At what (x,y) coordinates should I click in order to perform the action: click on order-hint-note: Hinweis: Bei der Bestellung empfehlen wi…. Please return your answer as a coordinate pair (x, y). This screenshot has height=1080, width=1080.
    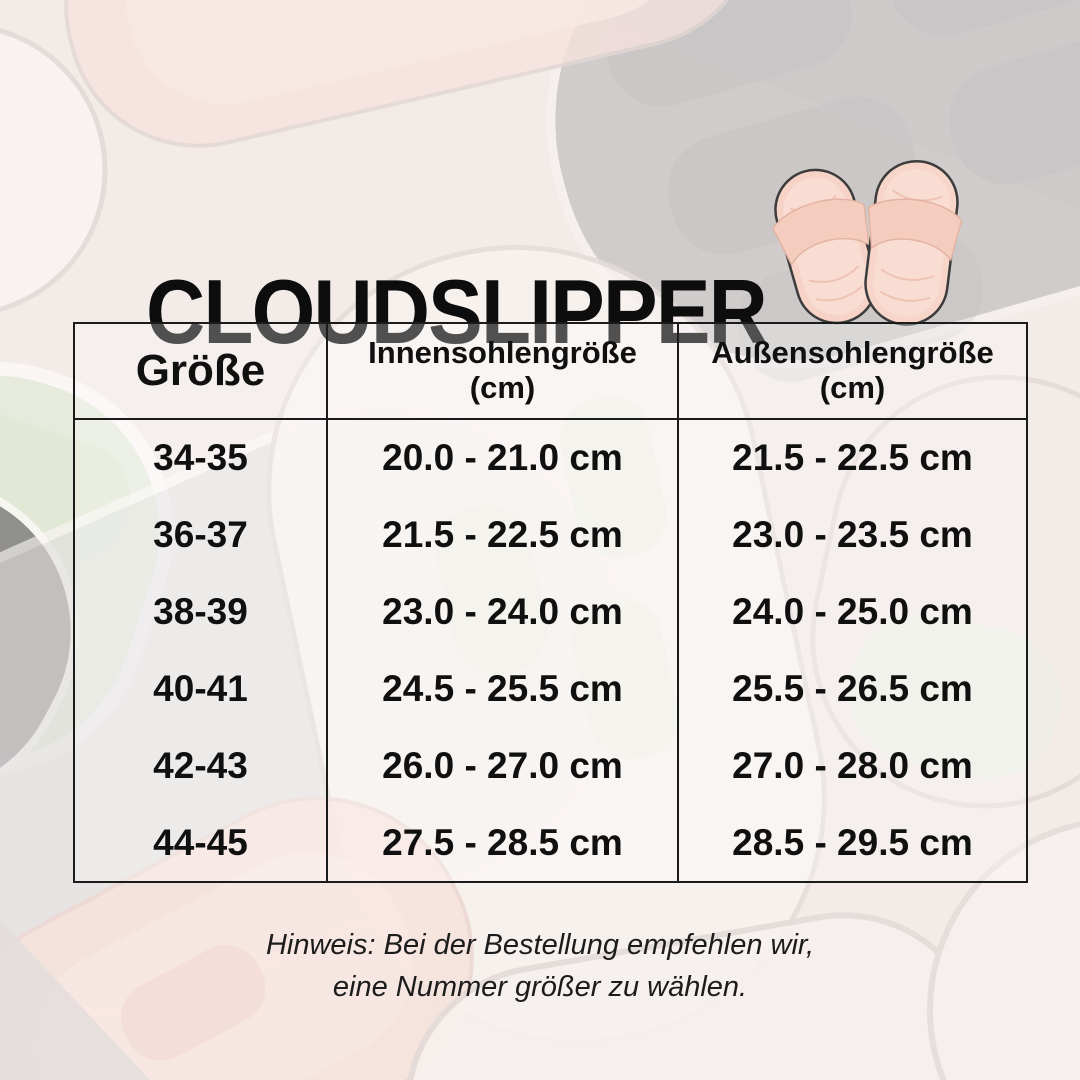
    Looking at the image, I should click on (540, 966).